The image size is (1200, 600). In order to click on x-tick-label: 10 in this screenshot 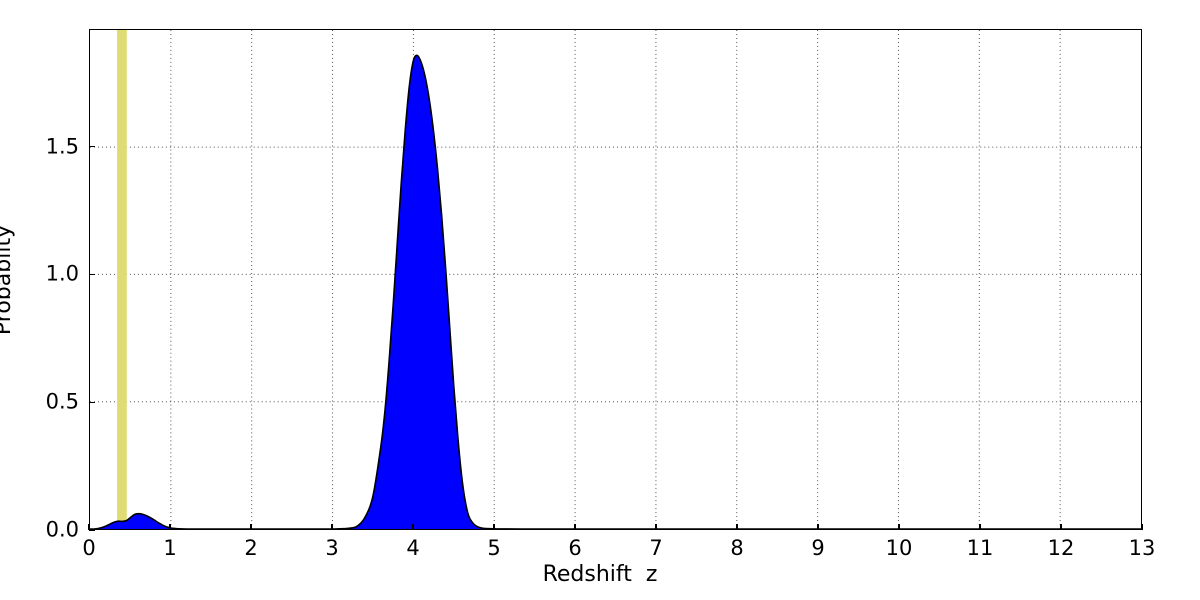, I will do `click(899, 548)`.